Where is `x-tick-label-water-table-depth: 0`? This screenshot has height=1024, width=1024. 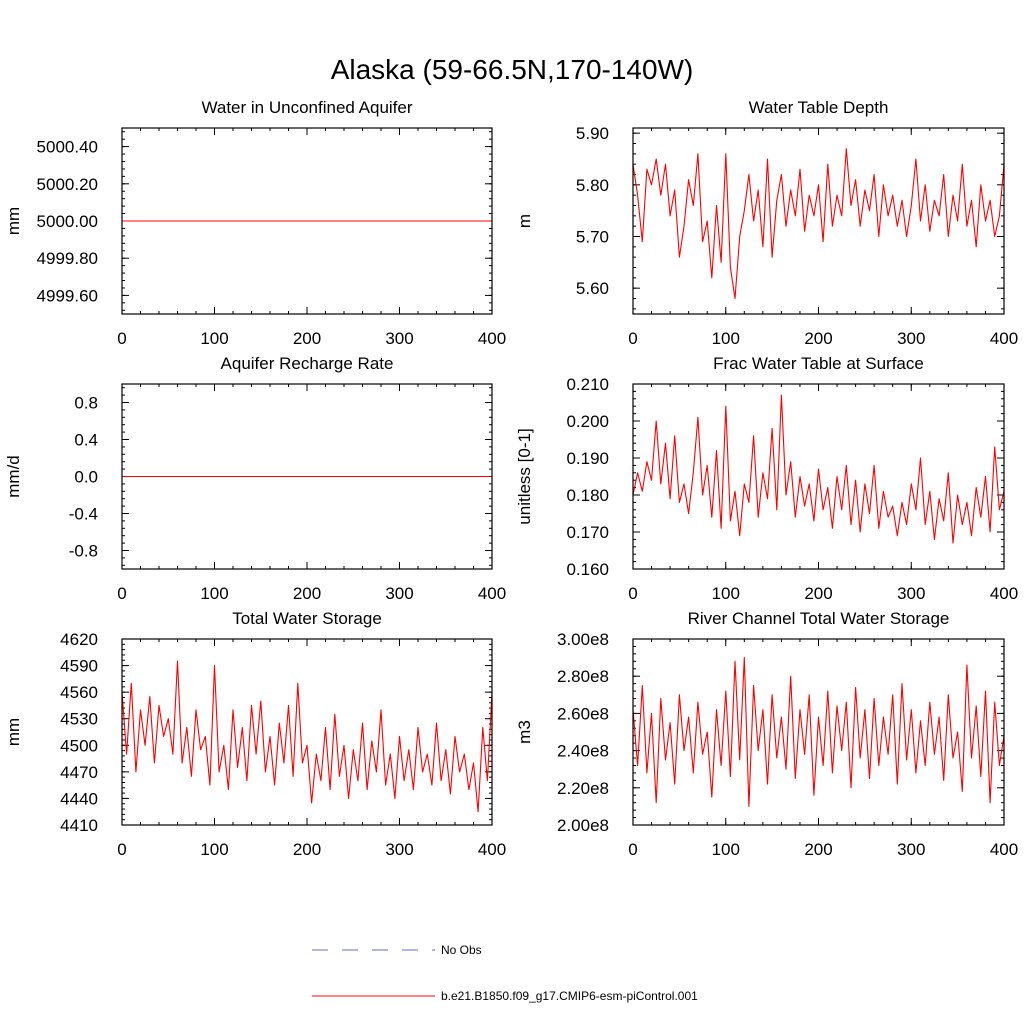 x-tick-label-water-table-depth: 0 is located at coordinates (632, 338).